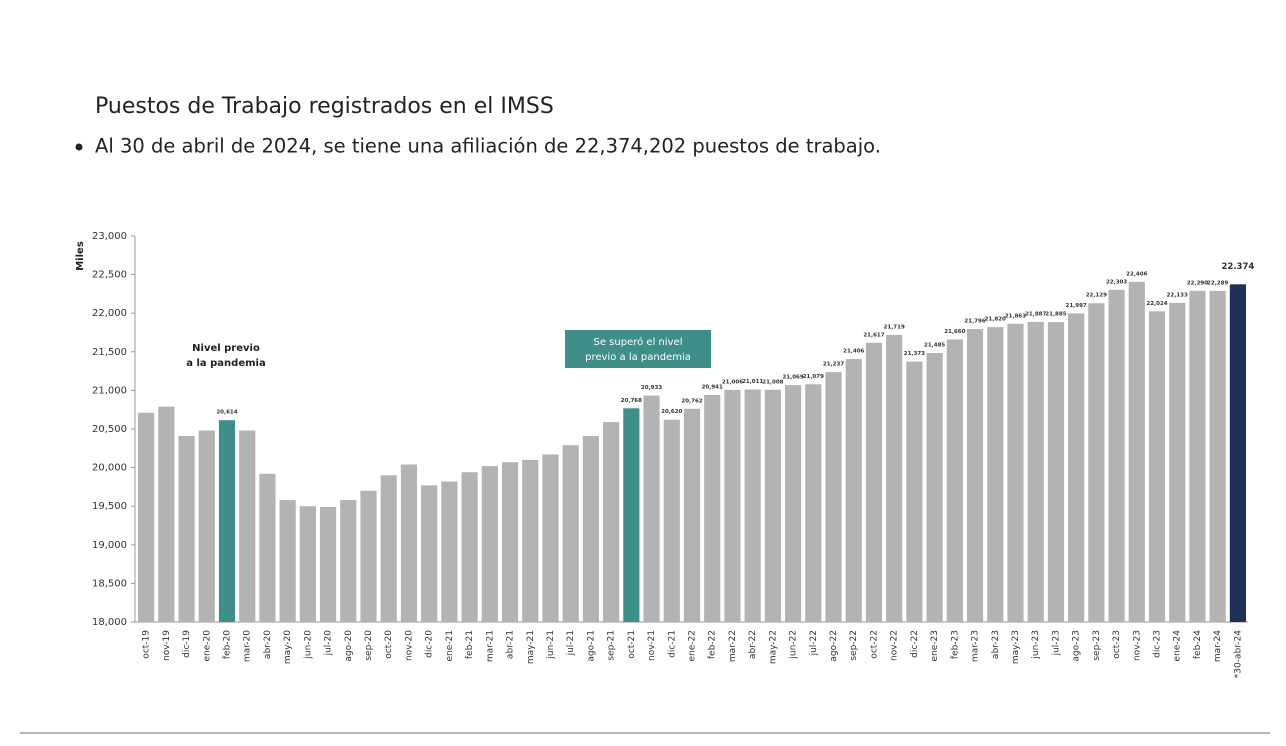 The height and width of the screenshot is (746, 1286). Describe the element at coordinates (934, 345) in the screenshot. I see `value-label: 21,485` at that location.